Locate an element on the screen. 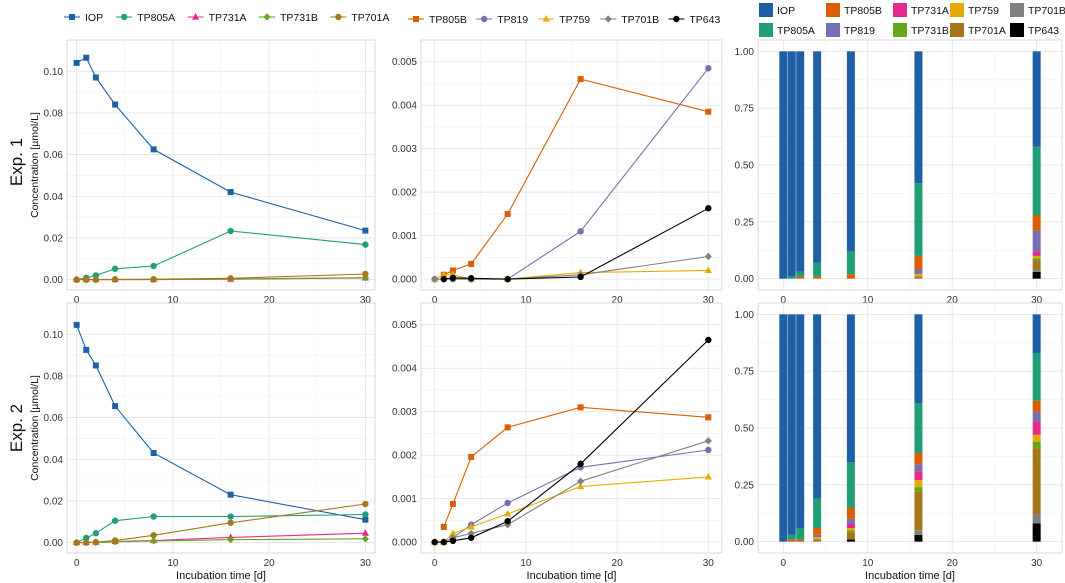 The image size is (1065, 583). bar-segment-tp701b is located at coordinates (1036, 270).